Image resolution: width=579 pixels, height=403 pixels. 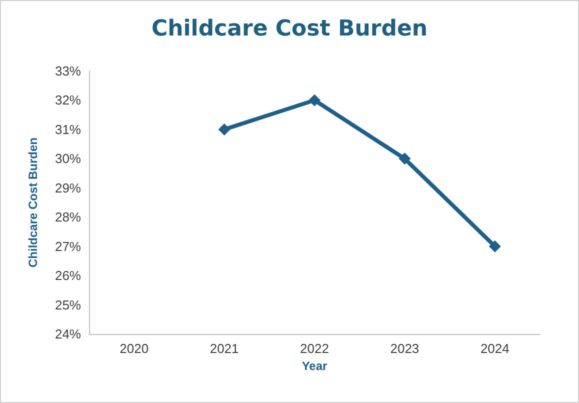 What do you see at coordinates (224, 348) in the screenshot?
I see `x-tick-label: 2021` at bounding box center [224, 348].